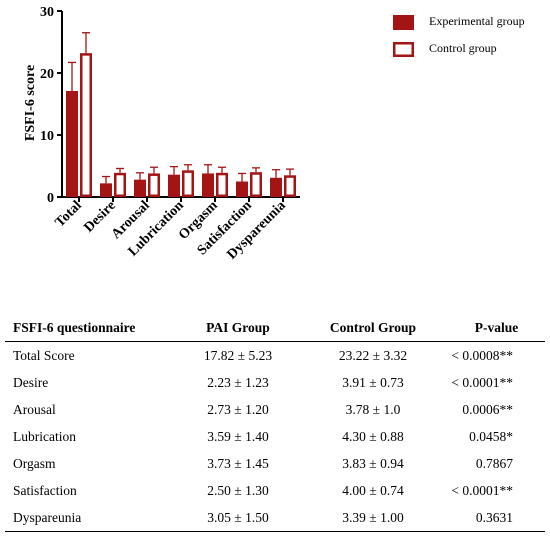 The height and width of the screenshot is (543, 550). I want to click on legend-swatch-control, so click(403, 49).